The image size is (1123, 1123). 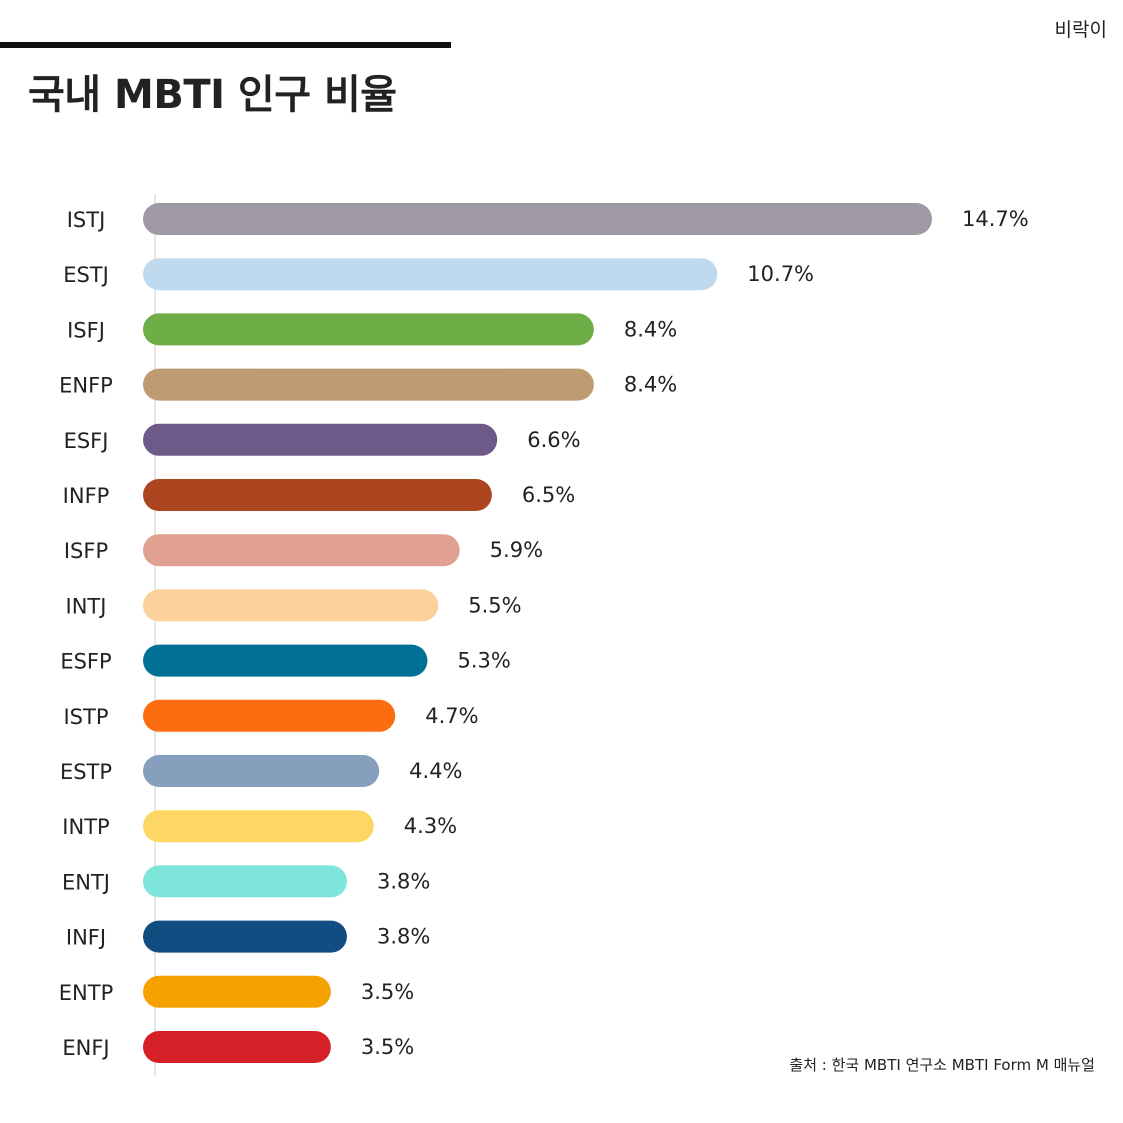 I want to click on value-label: 5.3%, so click(x=483, y=661).